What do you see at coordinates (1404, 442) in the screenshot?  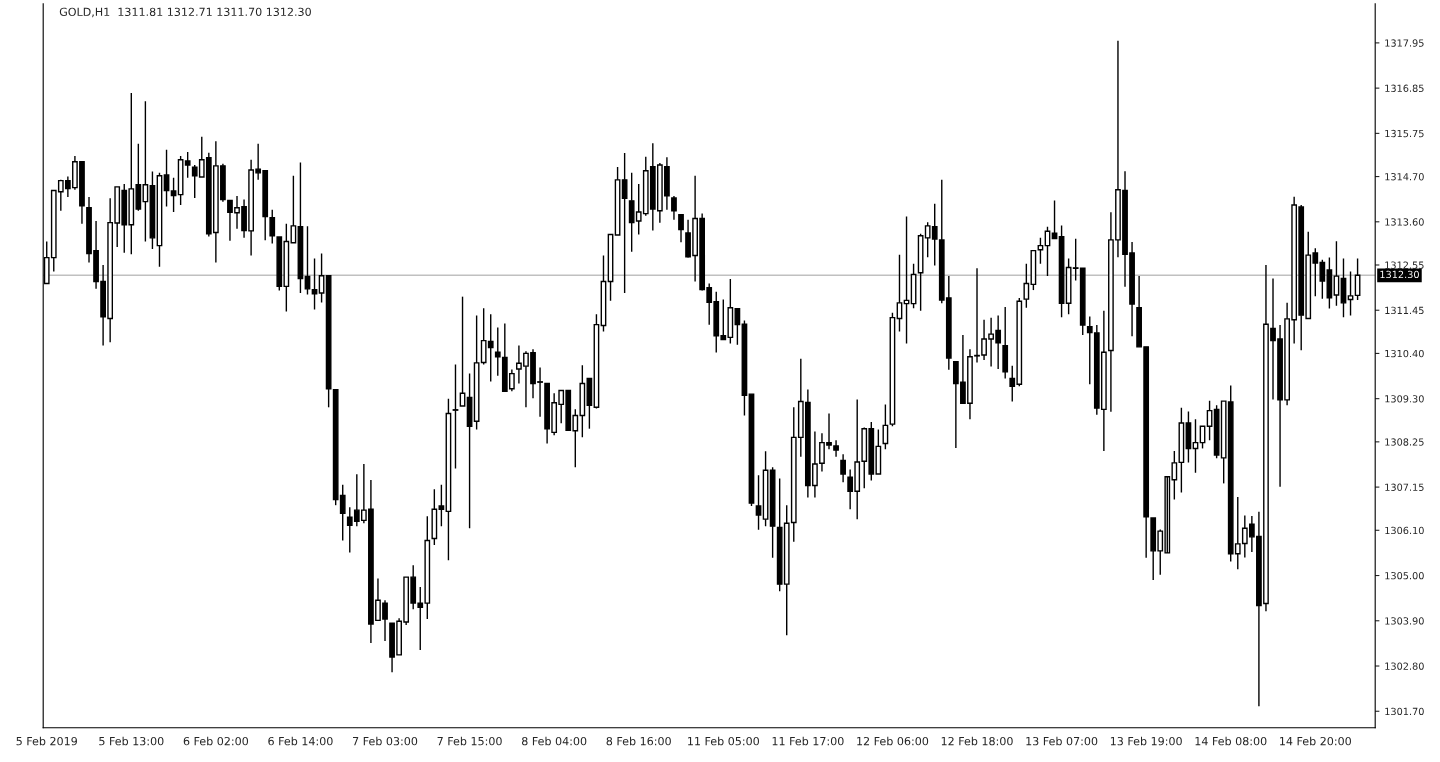 I see `y-tick-label: 1308.25` at bounding box center [1404, 442].